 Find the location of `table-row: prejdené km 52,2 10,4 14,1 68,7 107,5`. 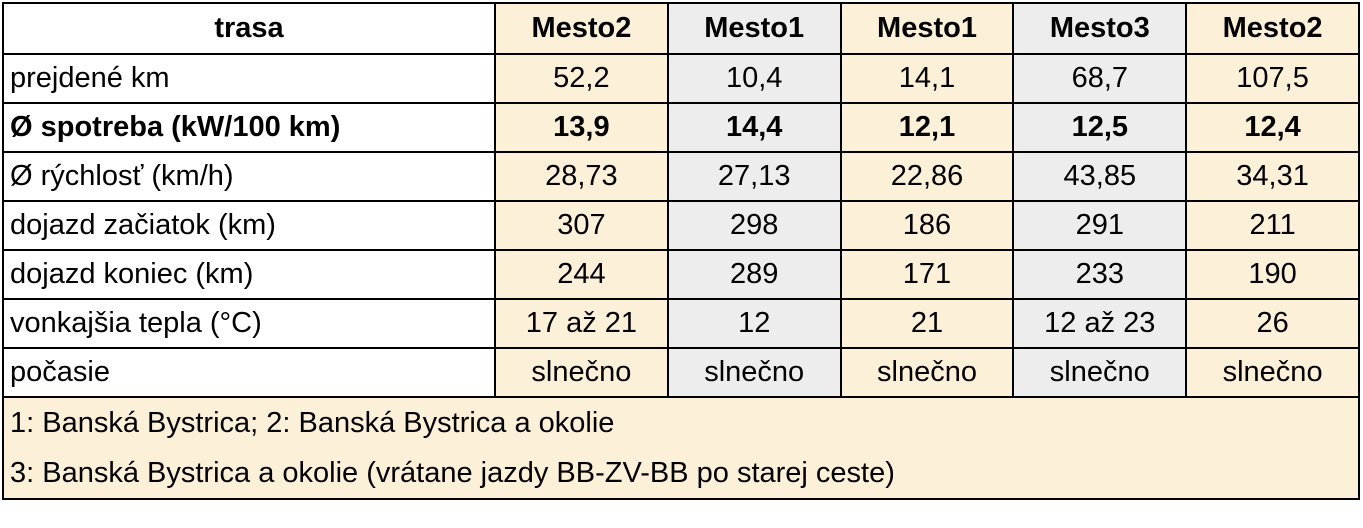

table-row: prejdené km 52,2 10,4 14,1 68,7 107,5 is located at coordinates (681, 78).